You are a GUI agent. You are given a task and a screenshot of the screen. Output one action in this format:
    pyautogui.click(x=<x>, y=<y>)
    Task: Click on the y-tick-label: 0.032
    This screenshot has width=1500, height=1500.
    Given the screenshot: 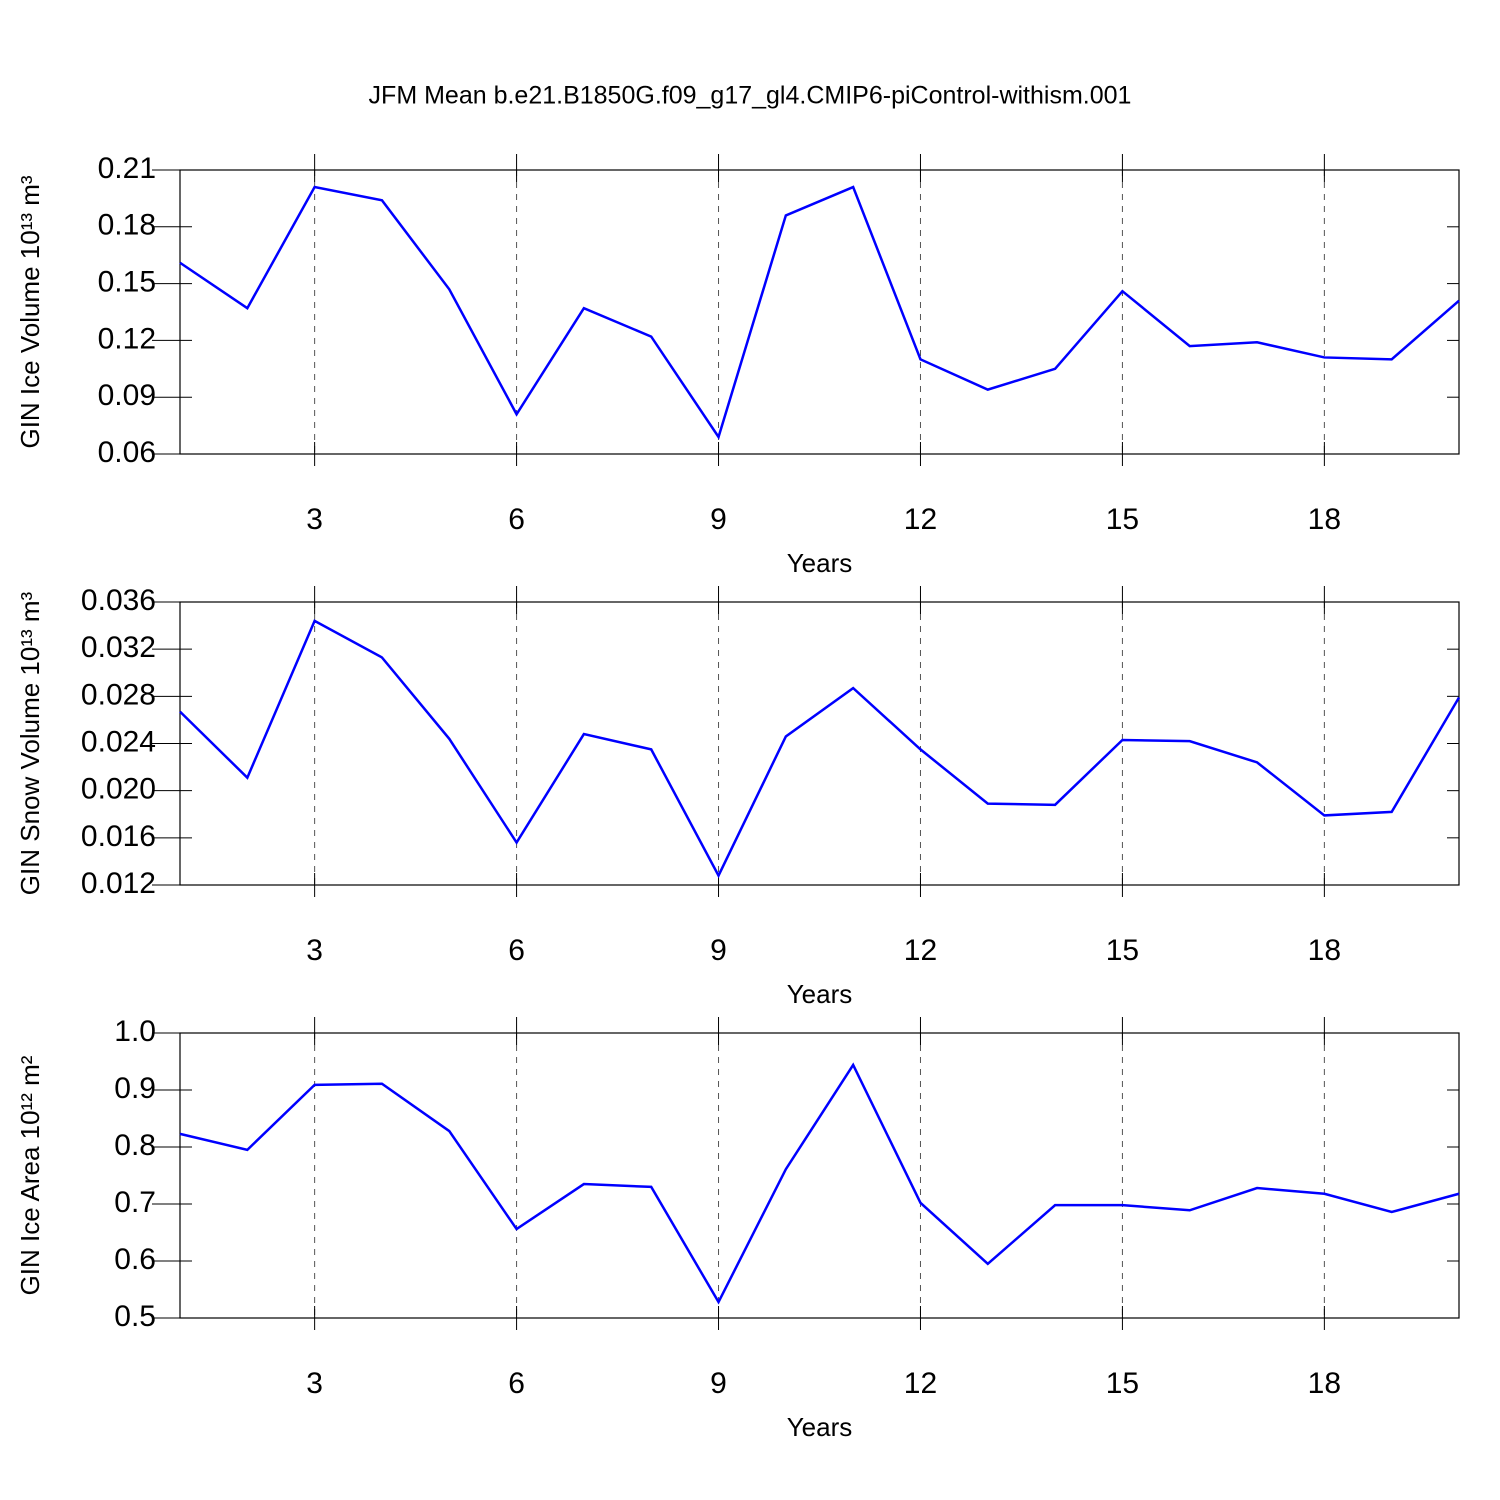 What is the action you would take?
    pyautogui.click(x=118, y=647)
    